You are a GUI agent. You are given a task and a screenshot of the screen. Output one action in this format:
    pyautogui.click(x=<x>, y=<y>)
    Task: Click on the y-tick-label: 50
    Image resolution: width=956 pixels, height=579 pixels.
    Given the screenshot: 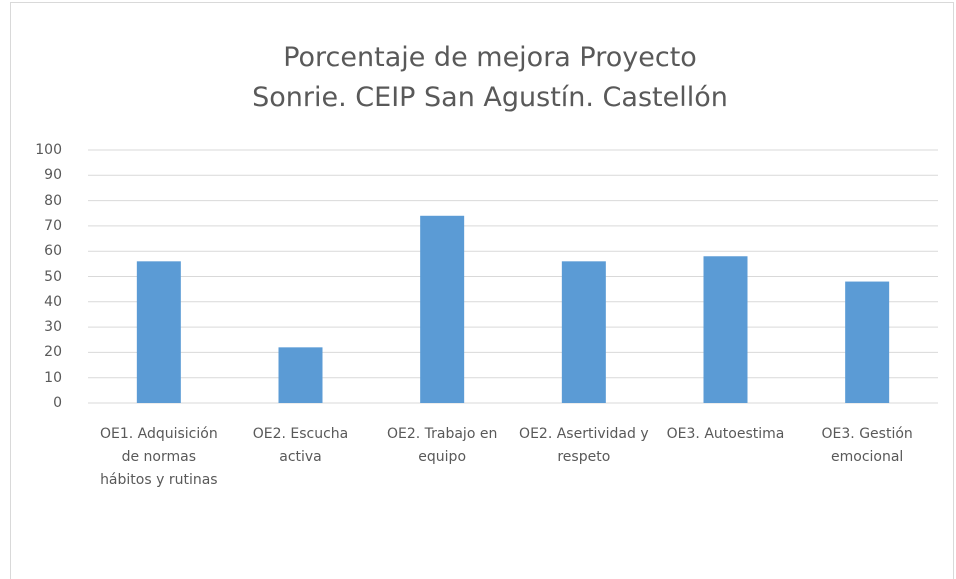 What is the action you would take?
    pyautogui.click(x=53, y=276)
    